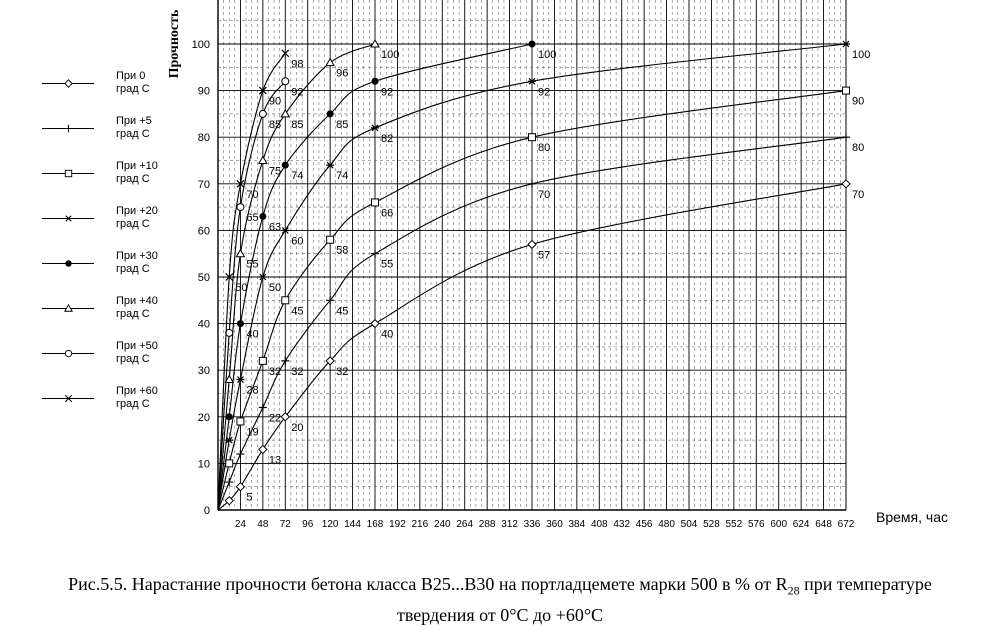 Image resolution: width=1000 pixels, height=627 pixels. What do you see at coordinates (297, 176) in the screenshot?
I see `data-label: 74` at bounding box center [297, 176].